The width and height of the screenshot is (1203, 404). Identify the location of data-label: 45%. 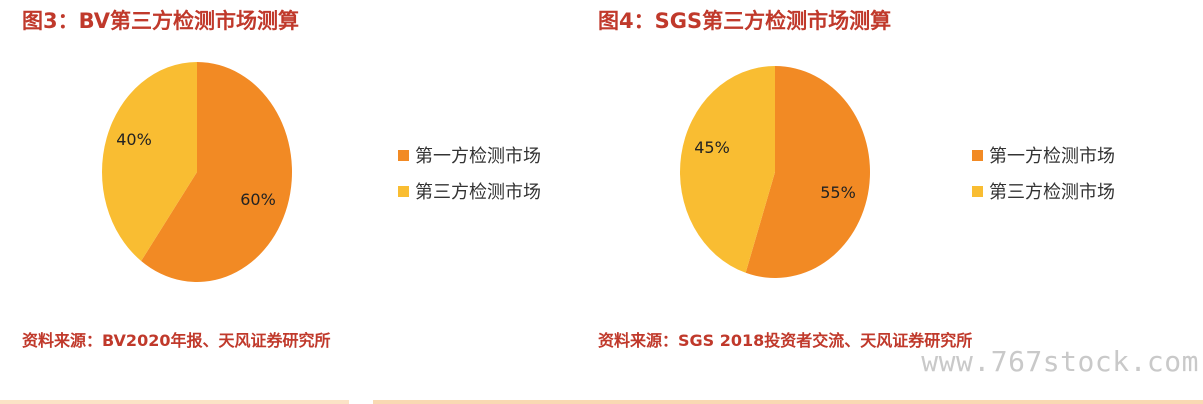
(712, 147).